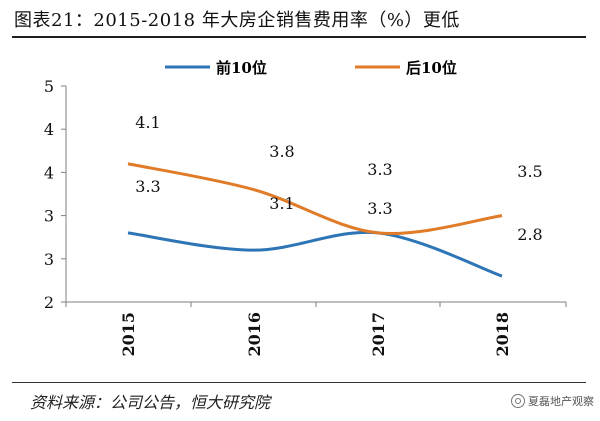  What do you see at coordinates (254, 334) in the screenshot?
I see `x-tick-label: 2016` at bounding box center [254, 334].